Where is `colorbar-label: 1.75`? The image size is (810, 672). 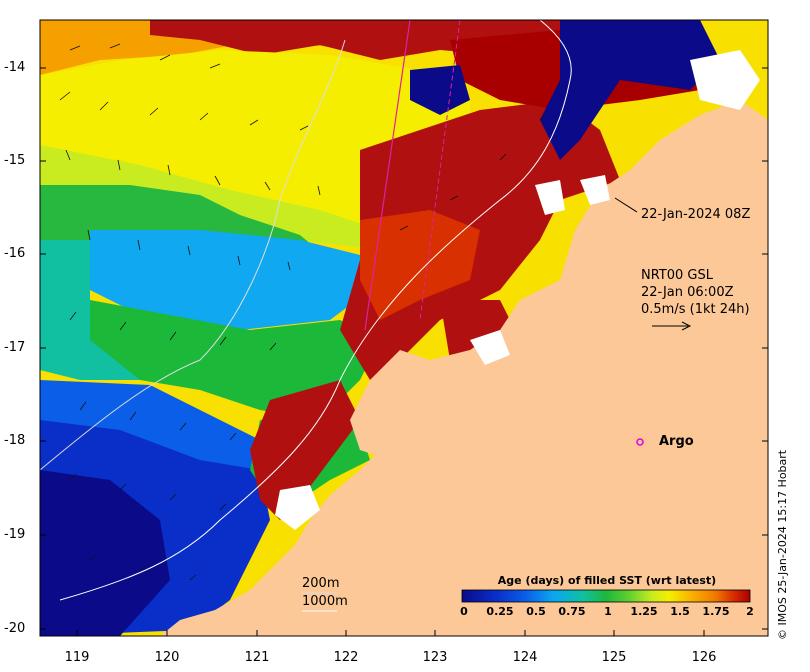
colorbar-label: 1.75 is located at coordinates (716, 611).